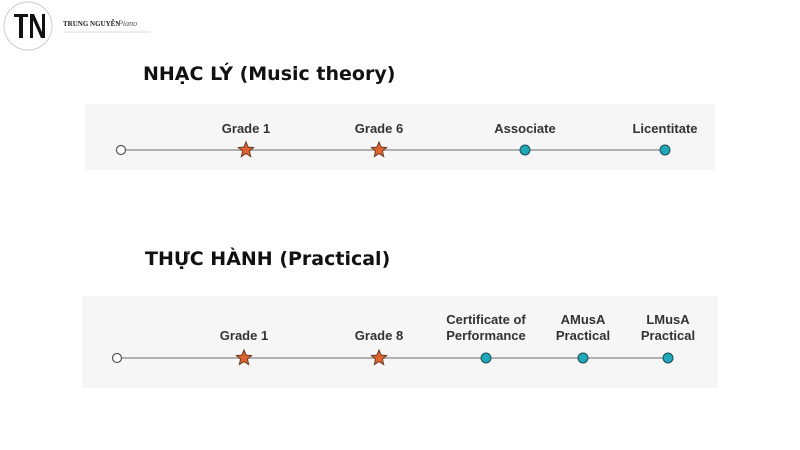 Image resolution: width=800 pixels, height=450 pixels. I want to click on timeline-band, so click(400, 137).